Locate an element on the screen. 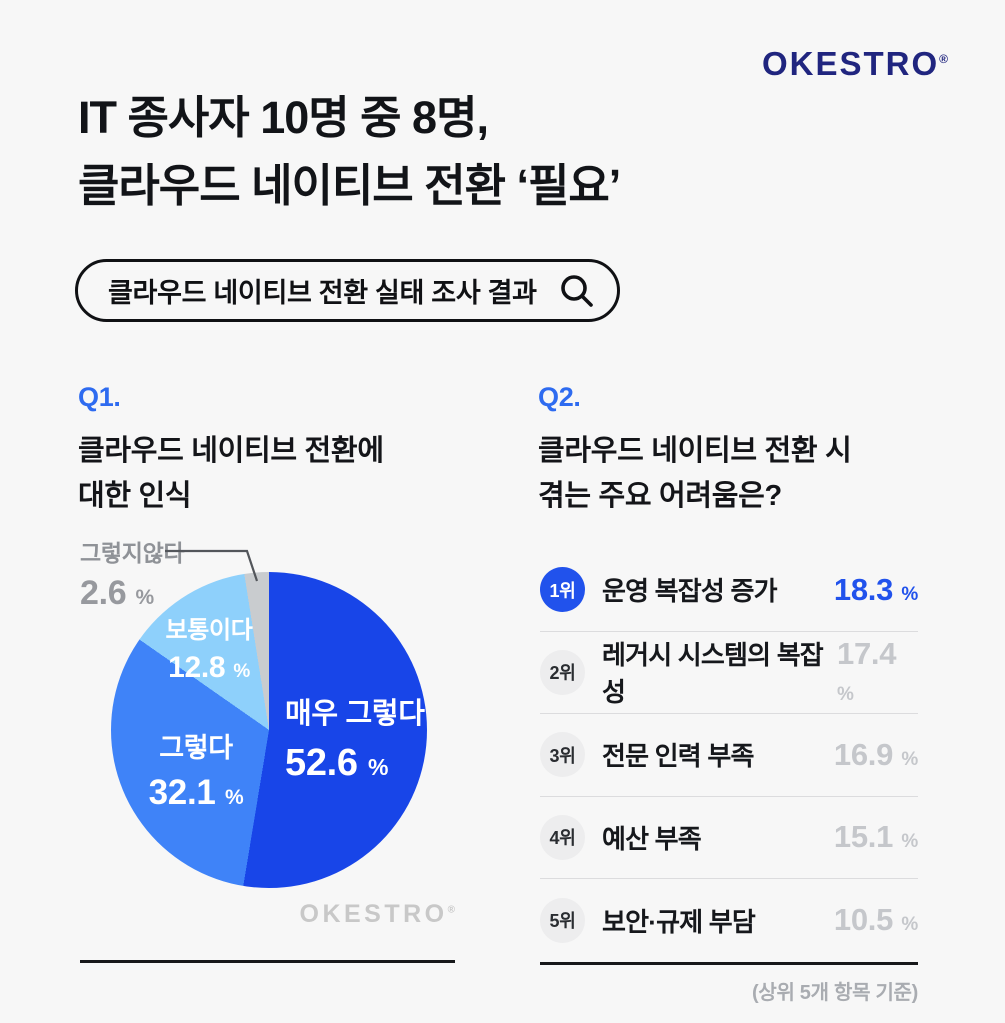 This screenshot has width=1005, height=1023. q2-label: Q2. is located at coordinates (559, 397).